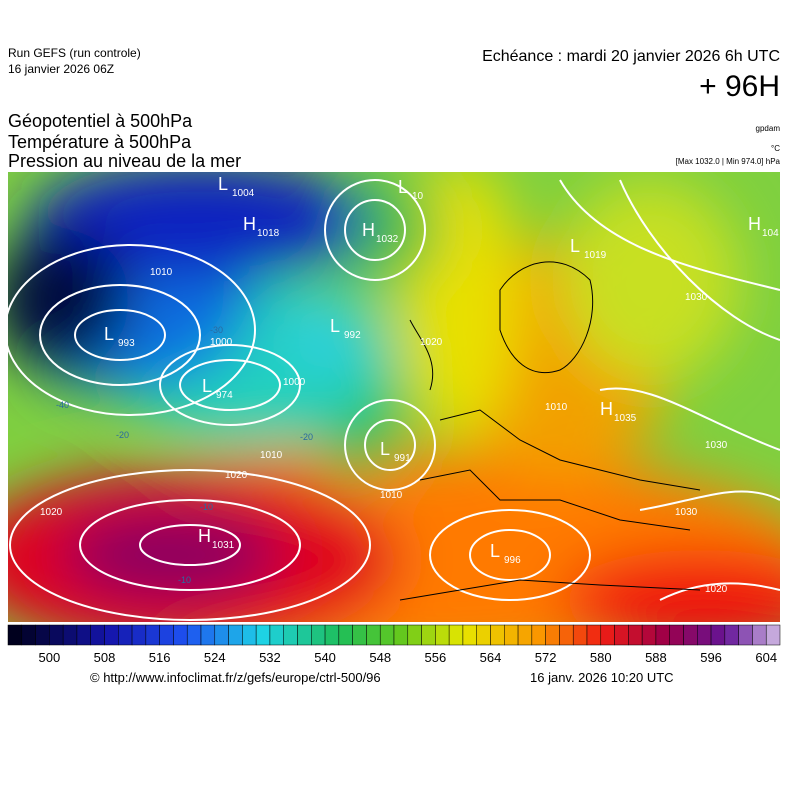 This screenshot has height=794, width=788. What do you see at coordinates (602, 677) in the screenshot?
I see `date: 16 janv. 2026 10:20 UTC` at bounding box center [602, 677].